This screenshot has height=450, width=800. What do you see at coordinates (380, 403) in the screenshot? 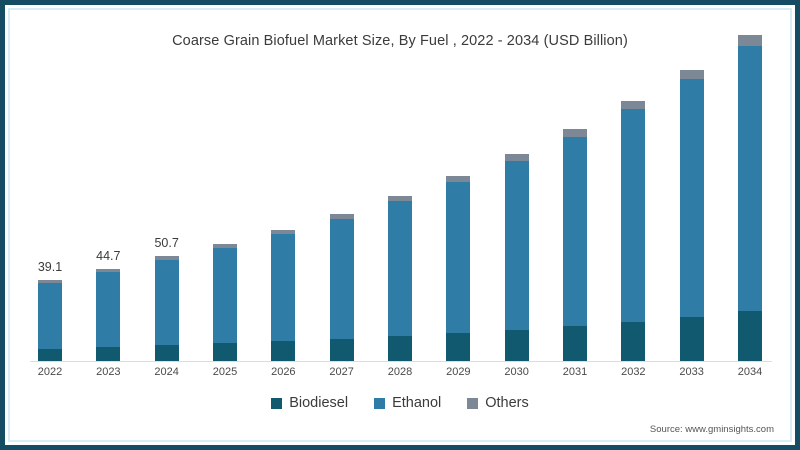
I see `legend-swatch-ethanol` at bounding box center [380, 403].